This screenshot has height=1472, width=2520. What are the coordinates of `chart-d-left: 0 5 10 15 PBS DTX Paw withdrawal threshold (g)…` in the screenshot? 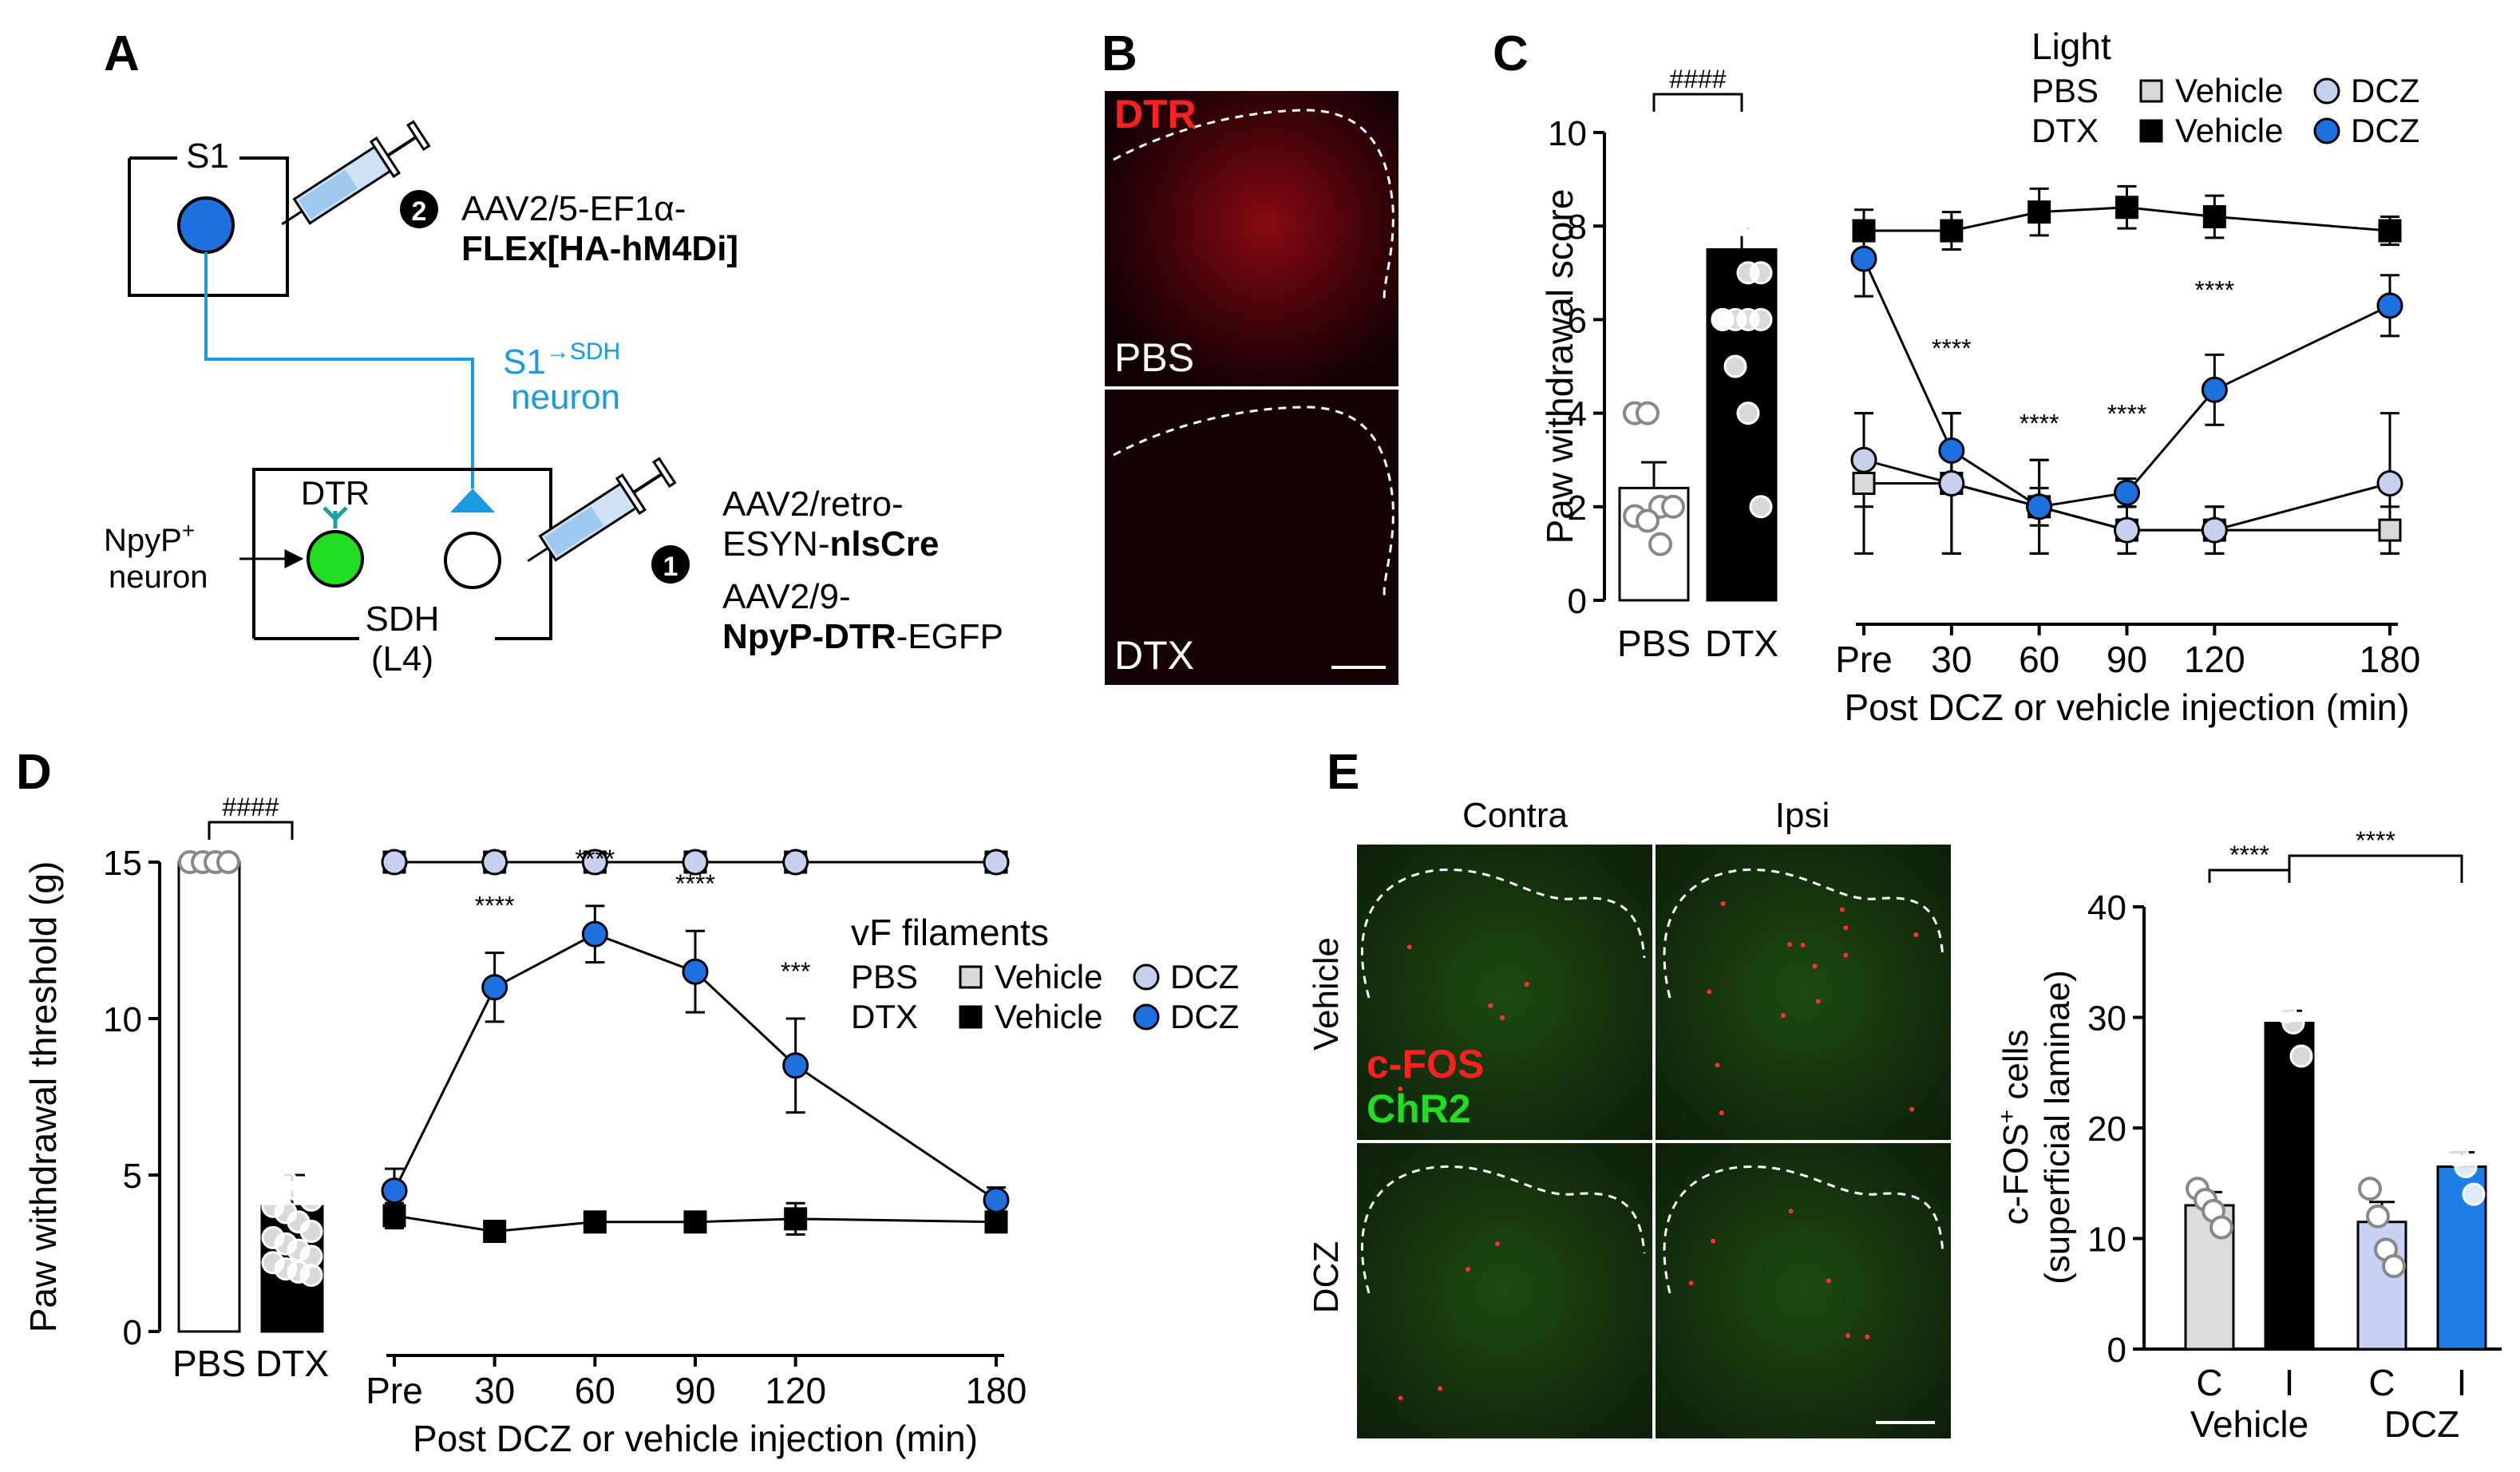 It's located at (175, 1089).